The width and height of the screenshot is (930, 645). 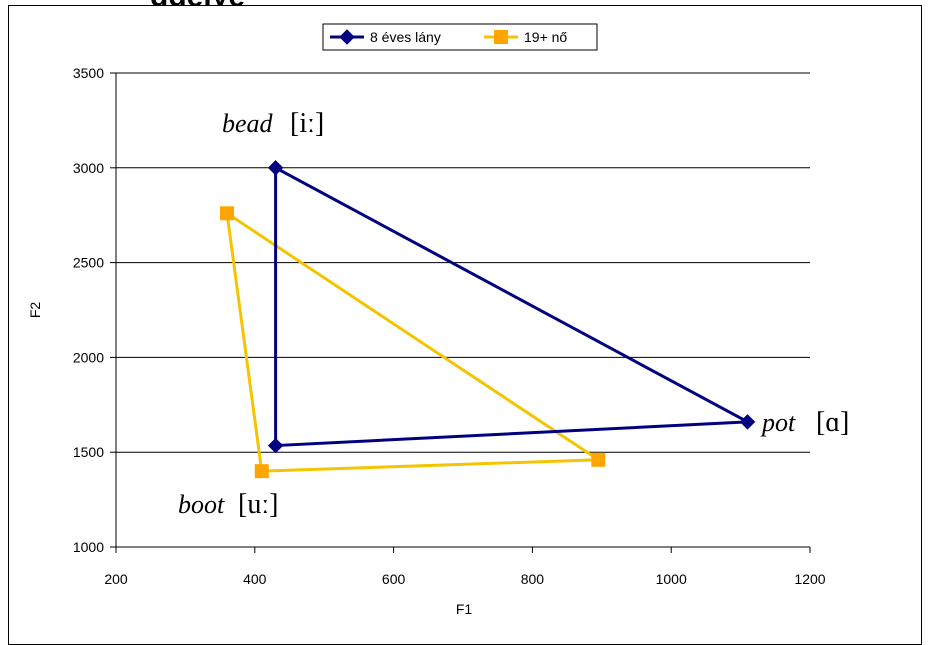 I want to click on annotation-pot-word: pot, so click(x=778, y=422).